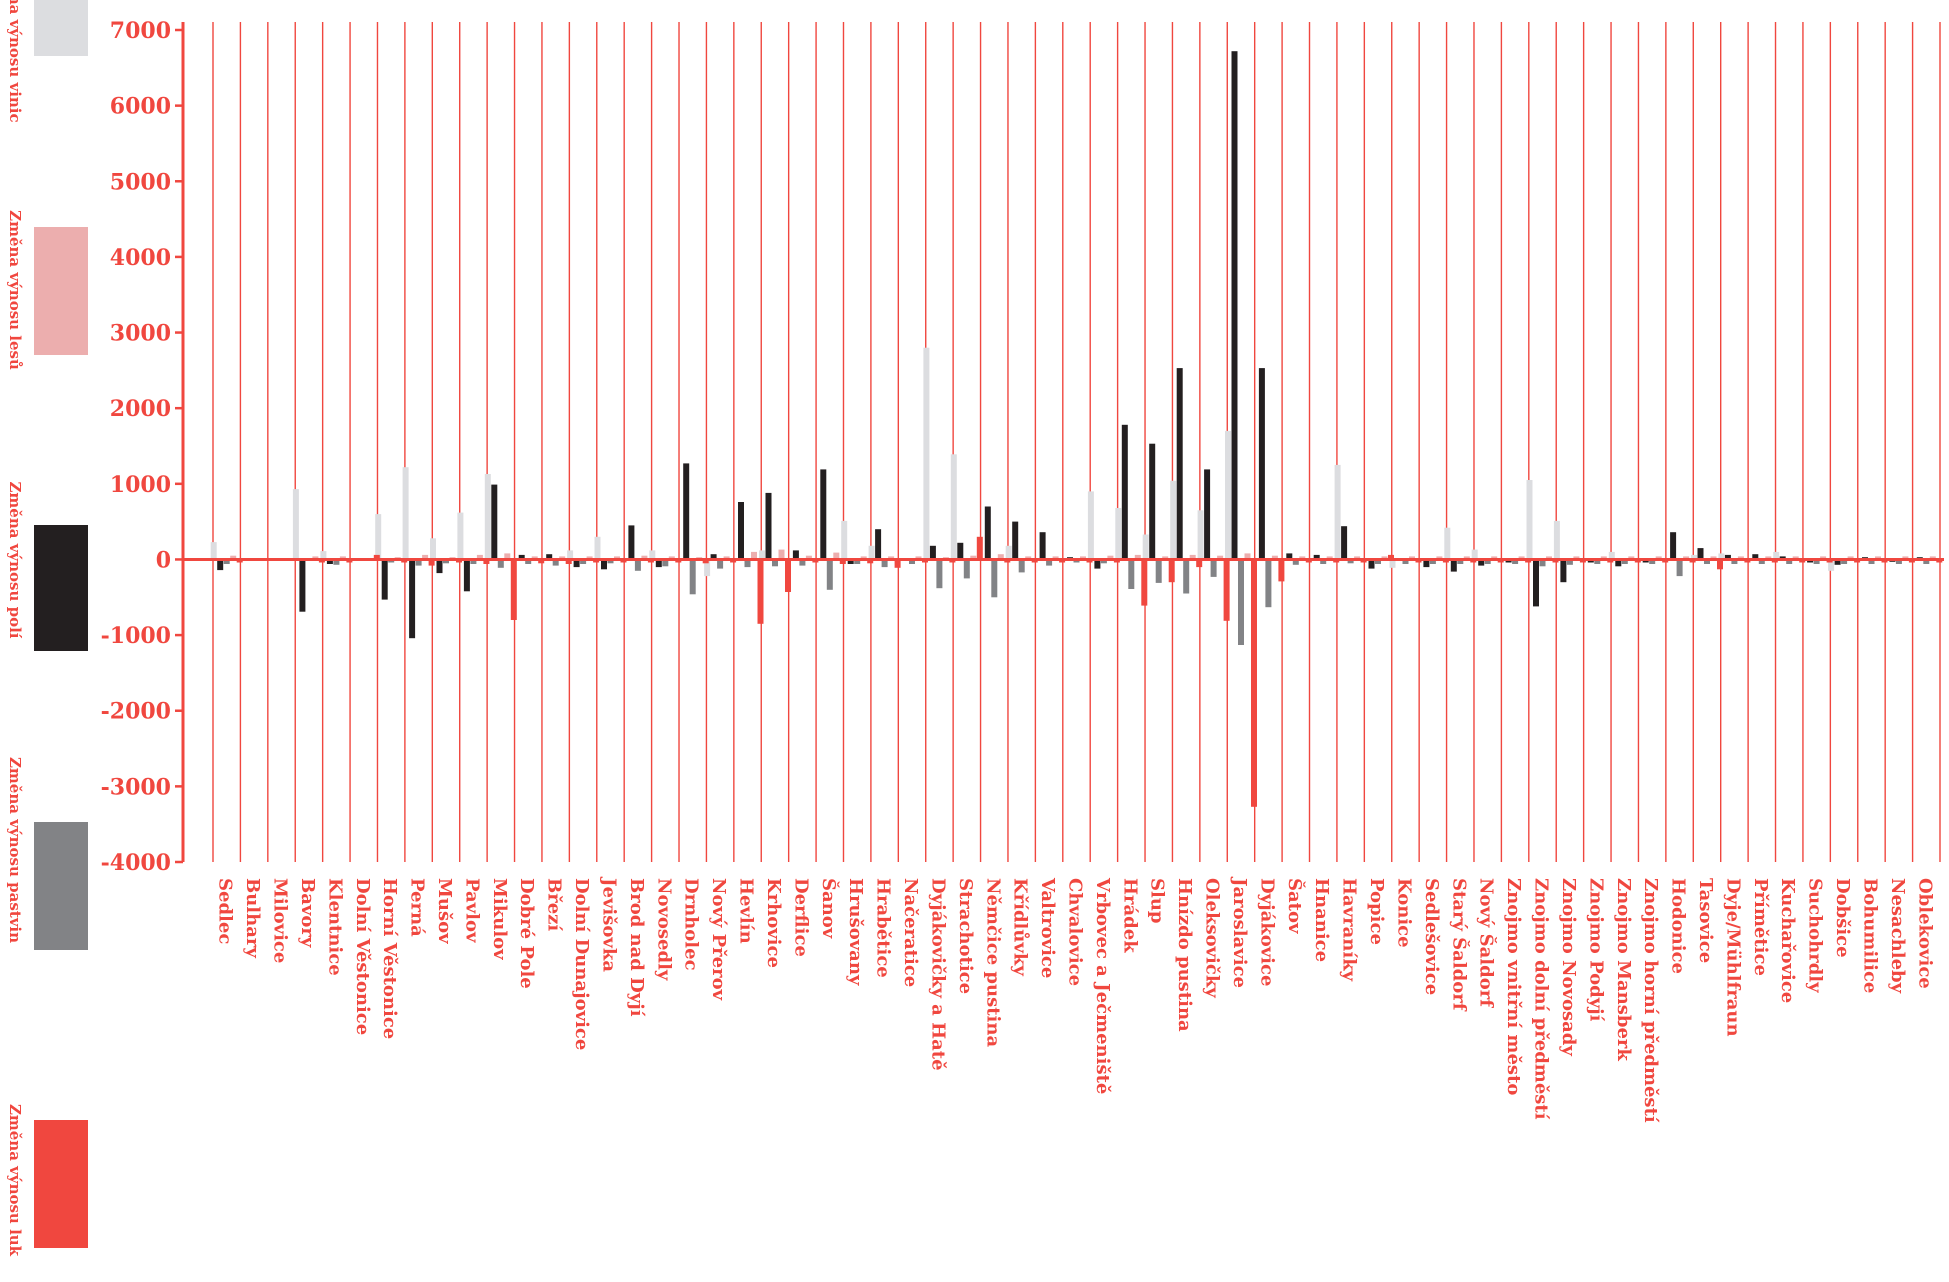  I want to click on x-tick-label: Milovice, so click(280, 920).